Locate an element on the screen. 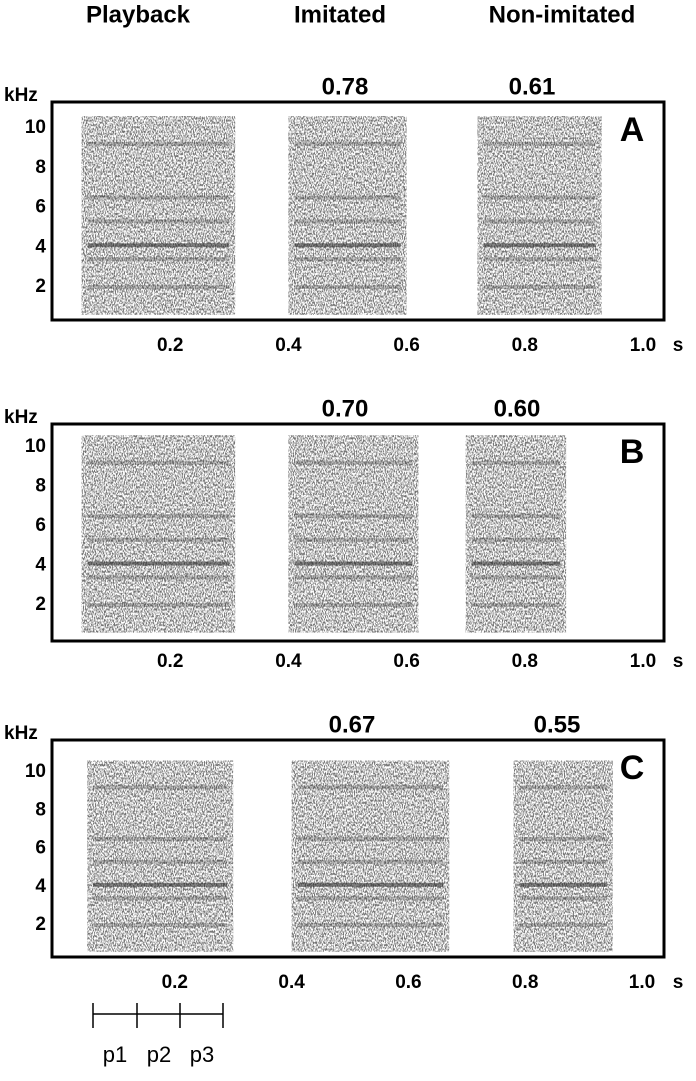 This screenshot has height=1081, width=696. similarity-score: 0.67 is located at coordinates (352, 724).